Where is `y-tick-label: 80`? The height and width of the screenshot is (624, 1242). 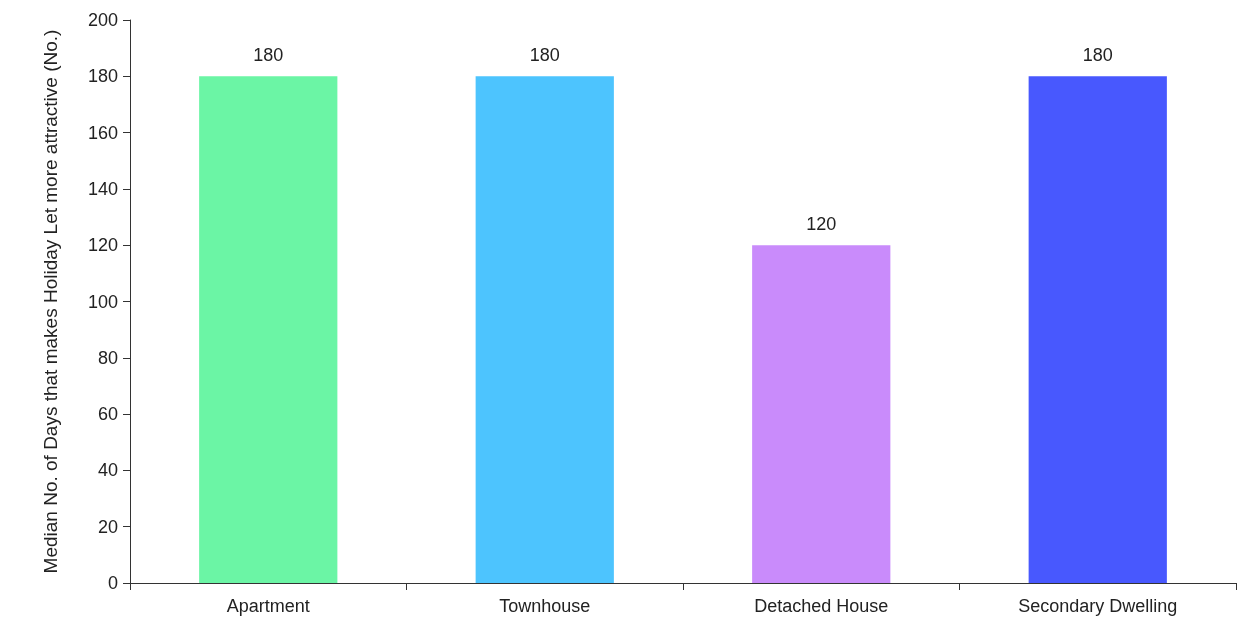 y-tick-label: 80 is located at coordinates (107, 357).